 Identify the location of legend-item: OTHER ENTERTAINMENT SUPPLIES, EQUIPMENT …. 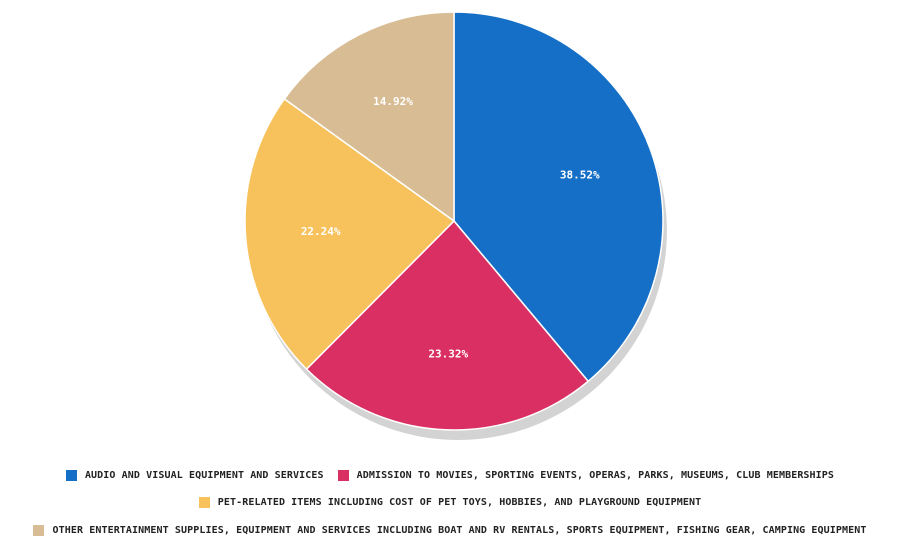
(449, 530).